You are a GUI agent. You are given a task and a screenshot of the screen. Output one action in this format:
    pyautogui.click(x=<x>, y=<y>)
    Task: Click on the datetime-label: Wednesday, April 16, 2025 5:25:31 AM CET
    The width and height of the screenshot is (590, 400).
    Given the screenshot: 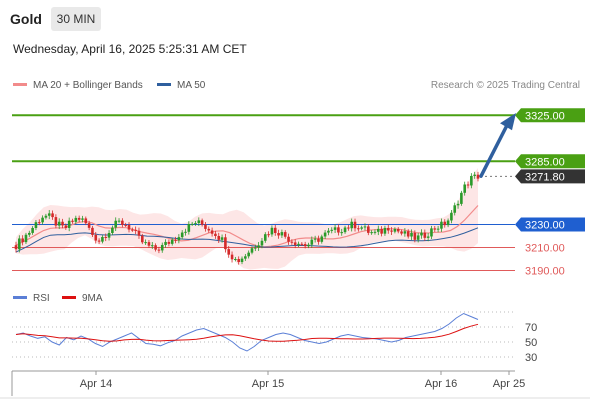 What is the action you would take?
    pyautogui.click(x=130, y=49)
    